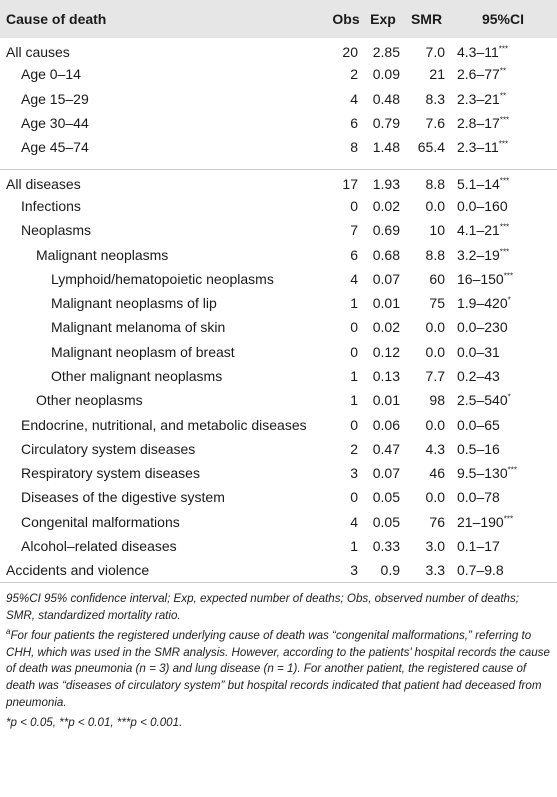 Image resolution: width=557 pixels, height=797 pixels. What do you see at coordinates (165, 571) in the screenshot?
I see `cause-cell: Accidents and violence` at bounding box center [165, 571].